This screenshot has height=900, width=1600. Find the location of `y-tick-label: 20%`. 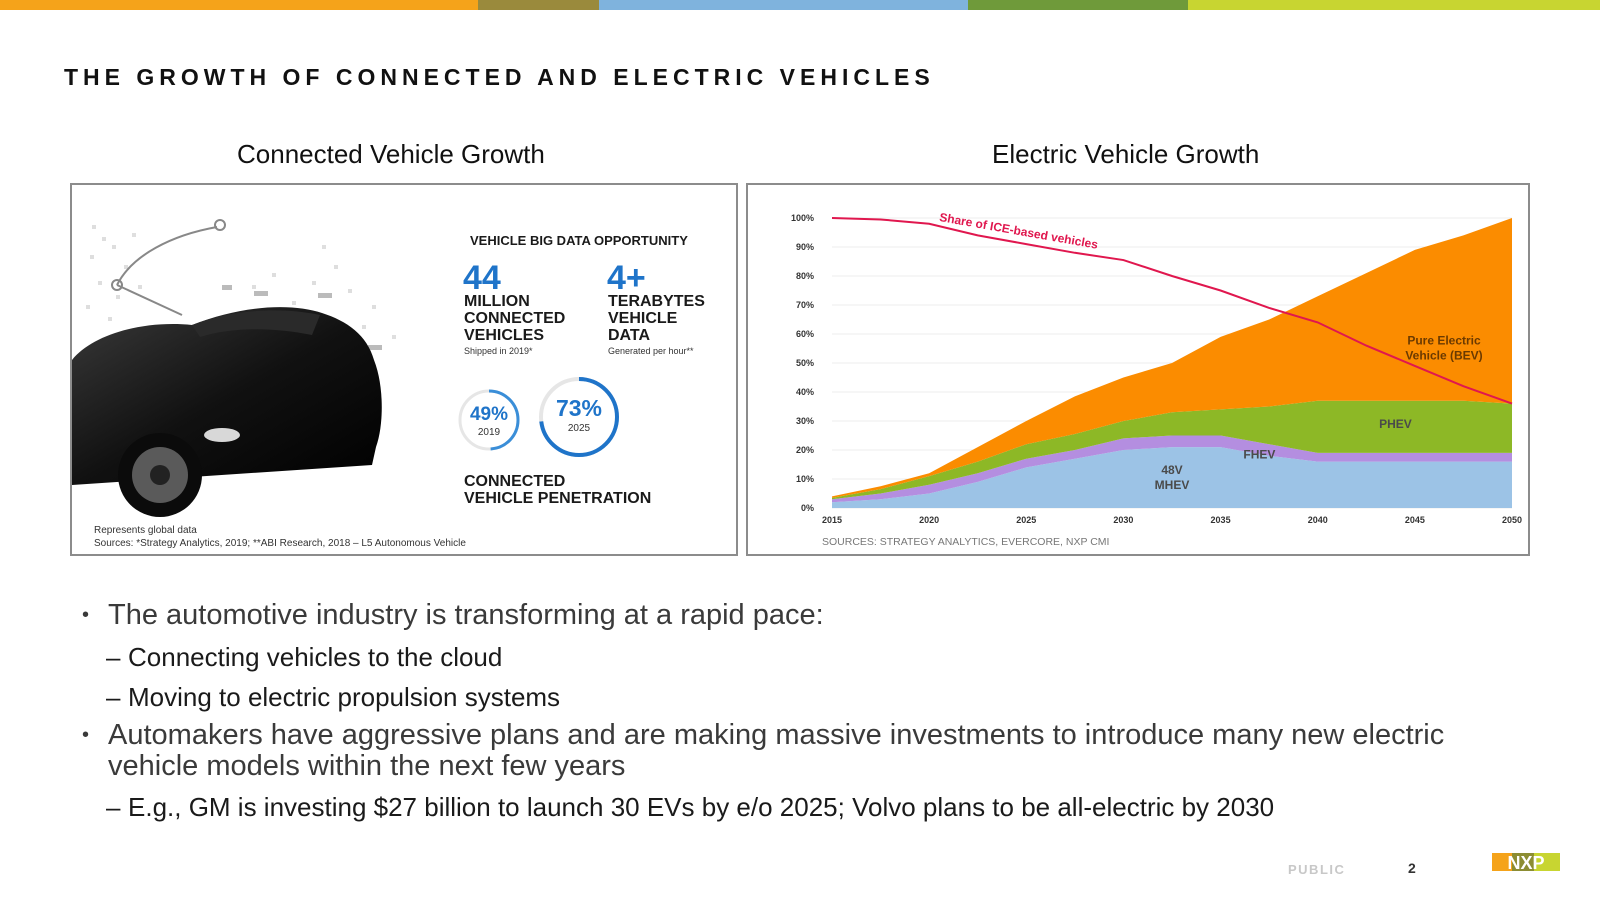

y-tick-label: 20% is located at coordinates (805, 450).